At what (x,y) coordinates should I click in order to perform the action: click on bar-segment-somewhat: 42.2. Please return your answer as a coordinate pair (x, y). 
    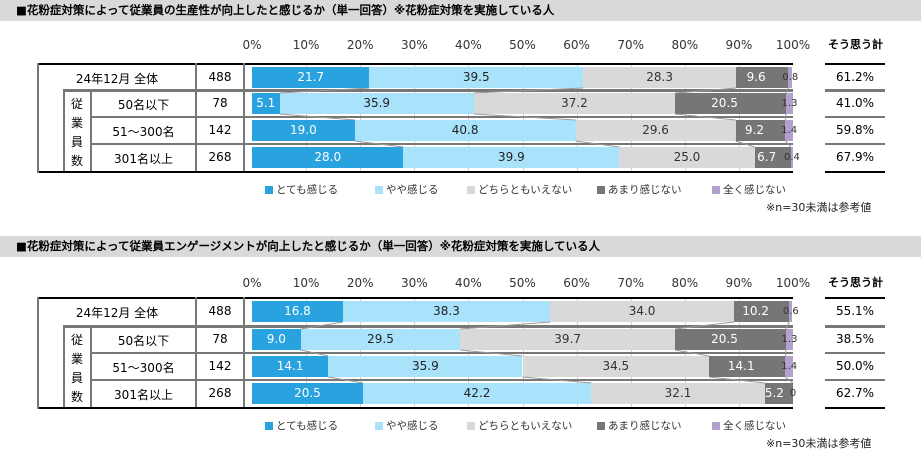
    Looking at the image, I should click on (477, 393).